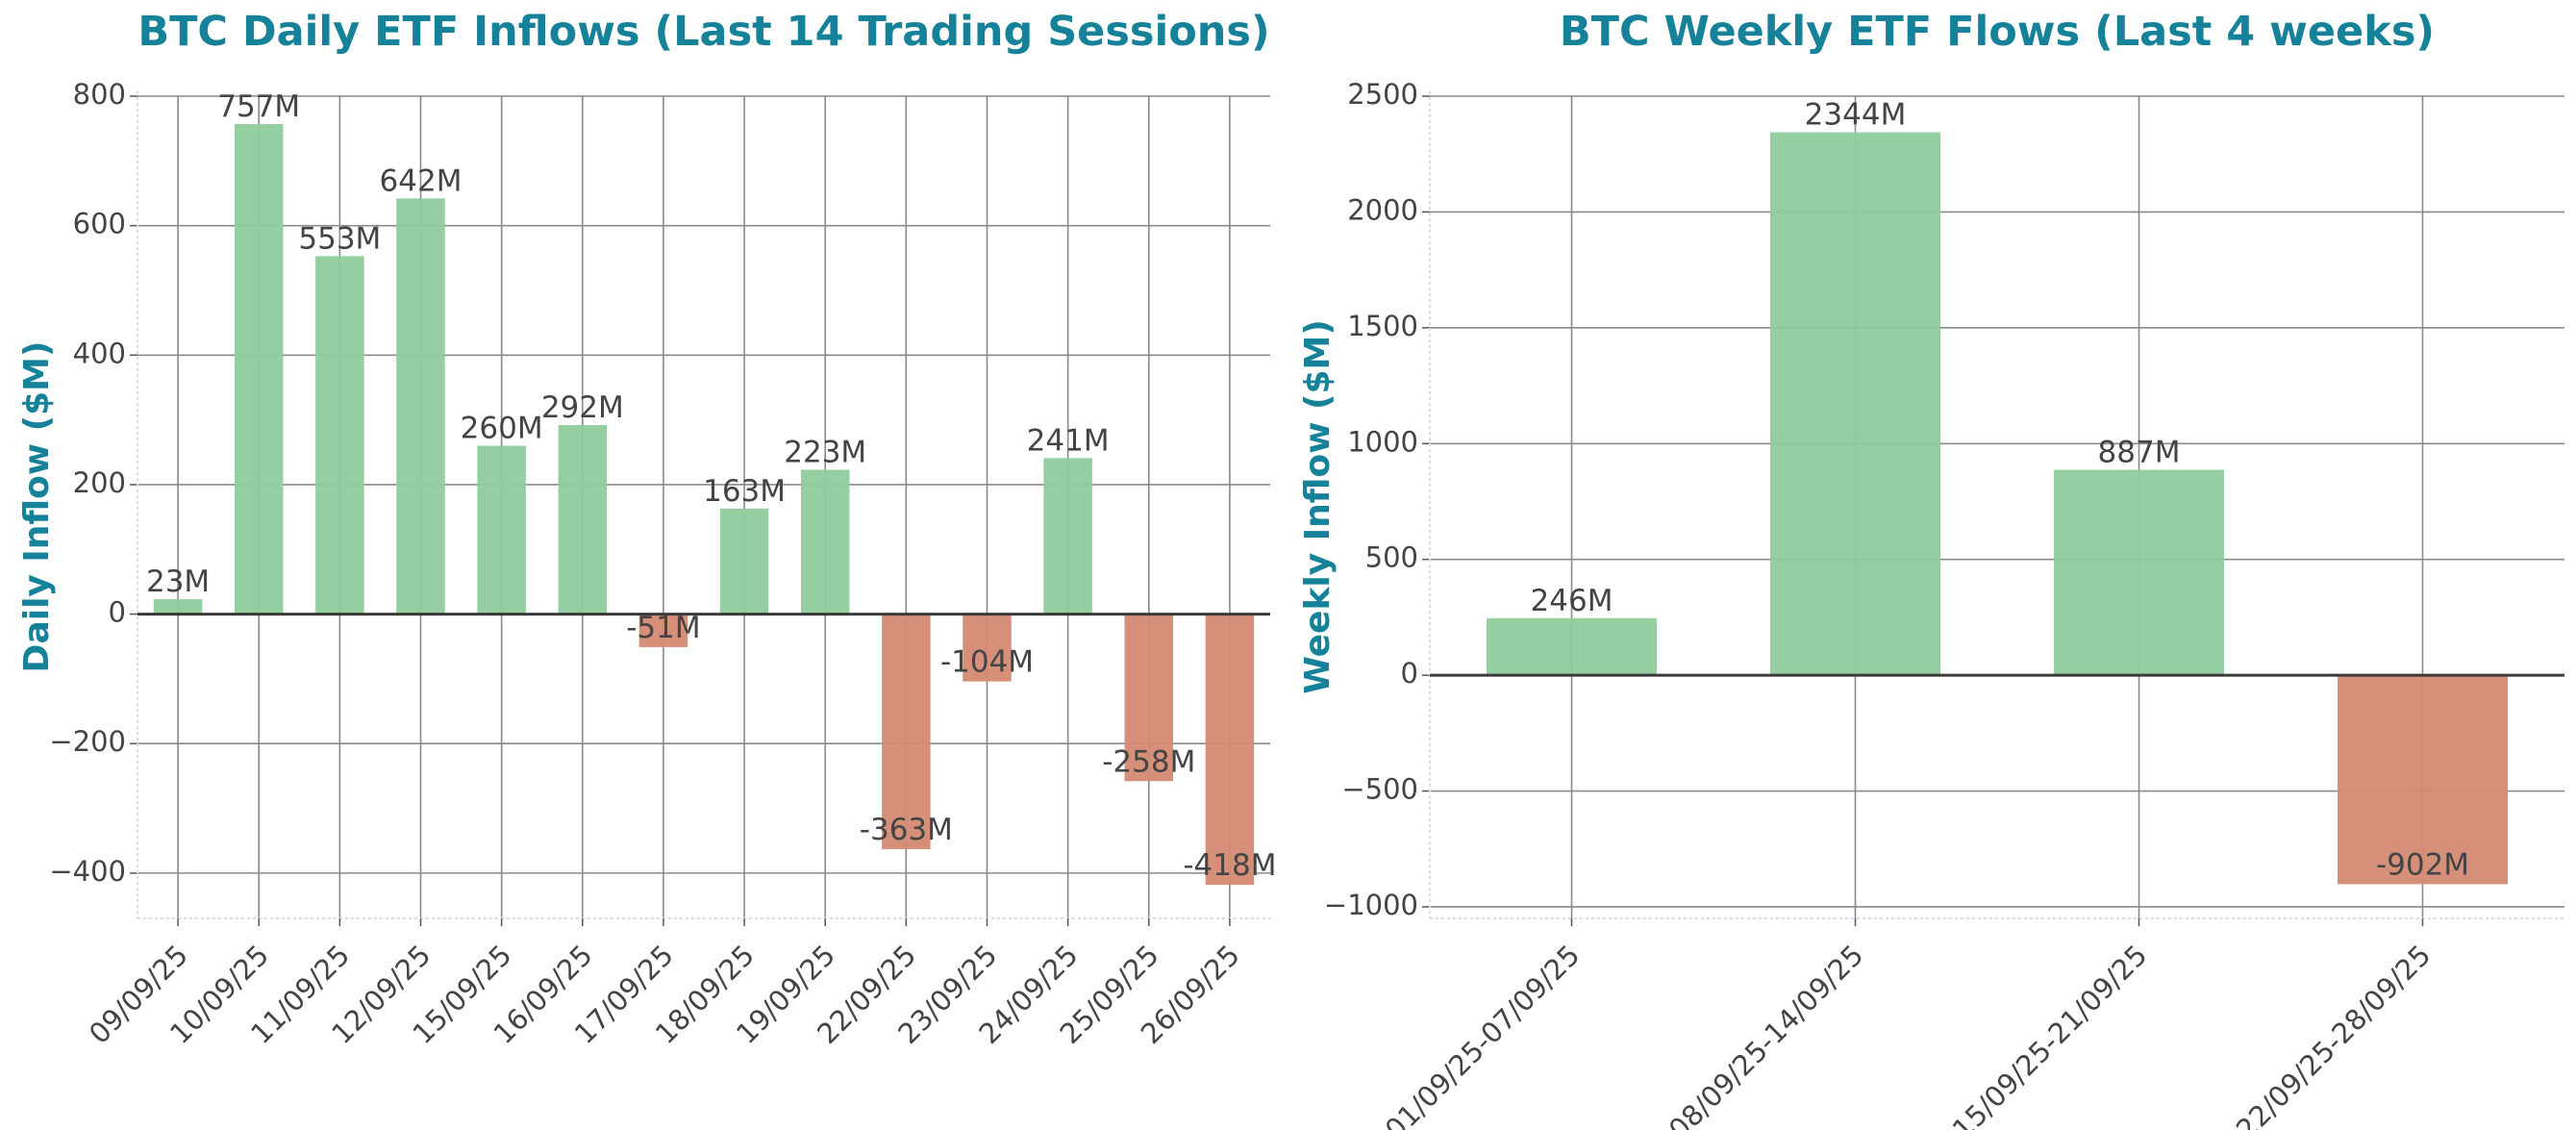 The width and height of the screenshot is (2576, 1130). I want to click on x-tick-label: 15/09/25-21/09/25, so click(2050, 1034).